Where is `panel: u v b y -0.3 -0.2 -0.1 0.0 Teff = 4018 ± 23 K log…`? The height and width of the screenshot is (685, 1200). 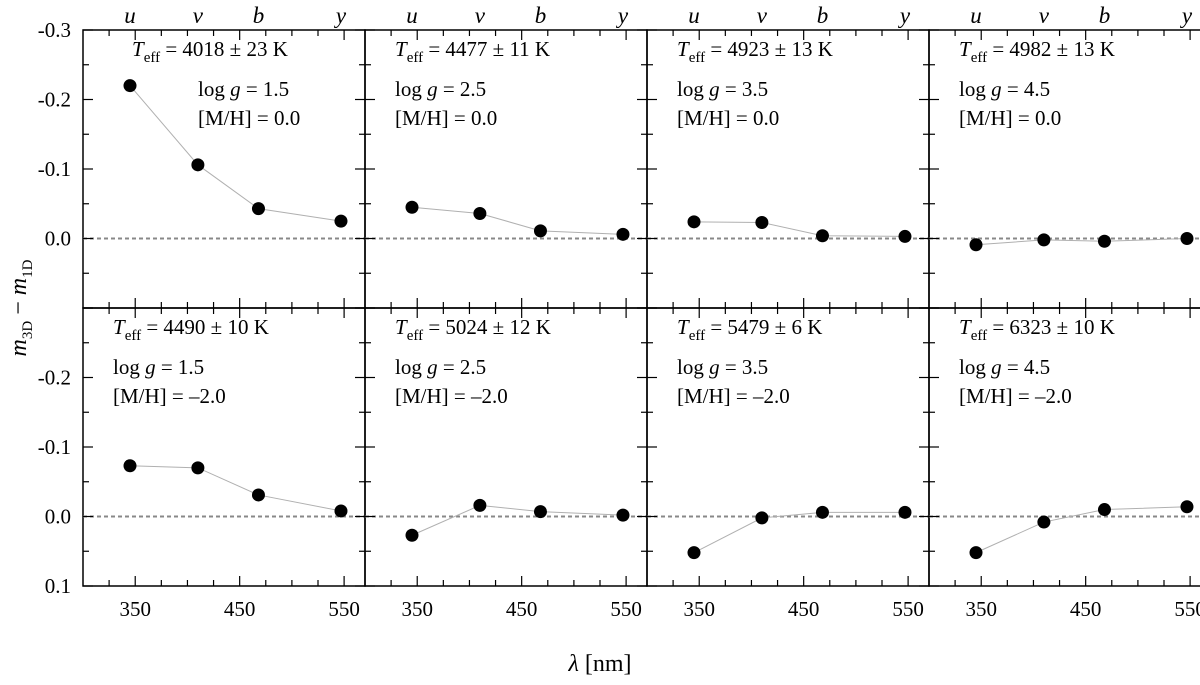 panel: u v b y -0.3 -0.2 -0.1 0.0 Teff = 4018 ± 23 K log… is located at coordinates (202, 156).